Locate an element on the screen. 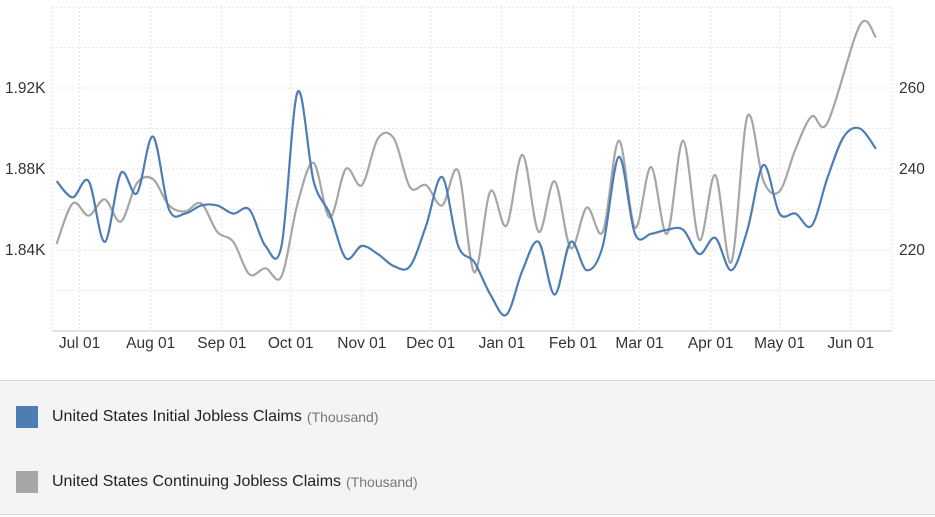 Image resolution: width=935 pixels, height=517 pixels. right-axis: 220 240 260 is located at coordinates (912, 169).